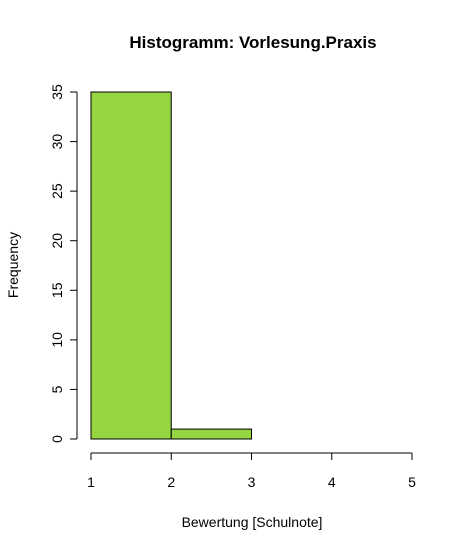  What do you see at coordinates (171, 482) in the screenshot?
I see `x-tick-label: 2` at bounding box center [171, 482].